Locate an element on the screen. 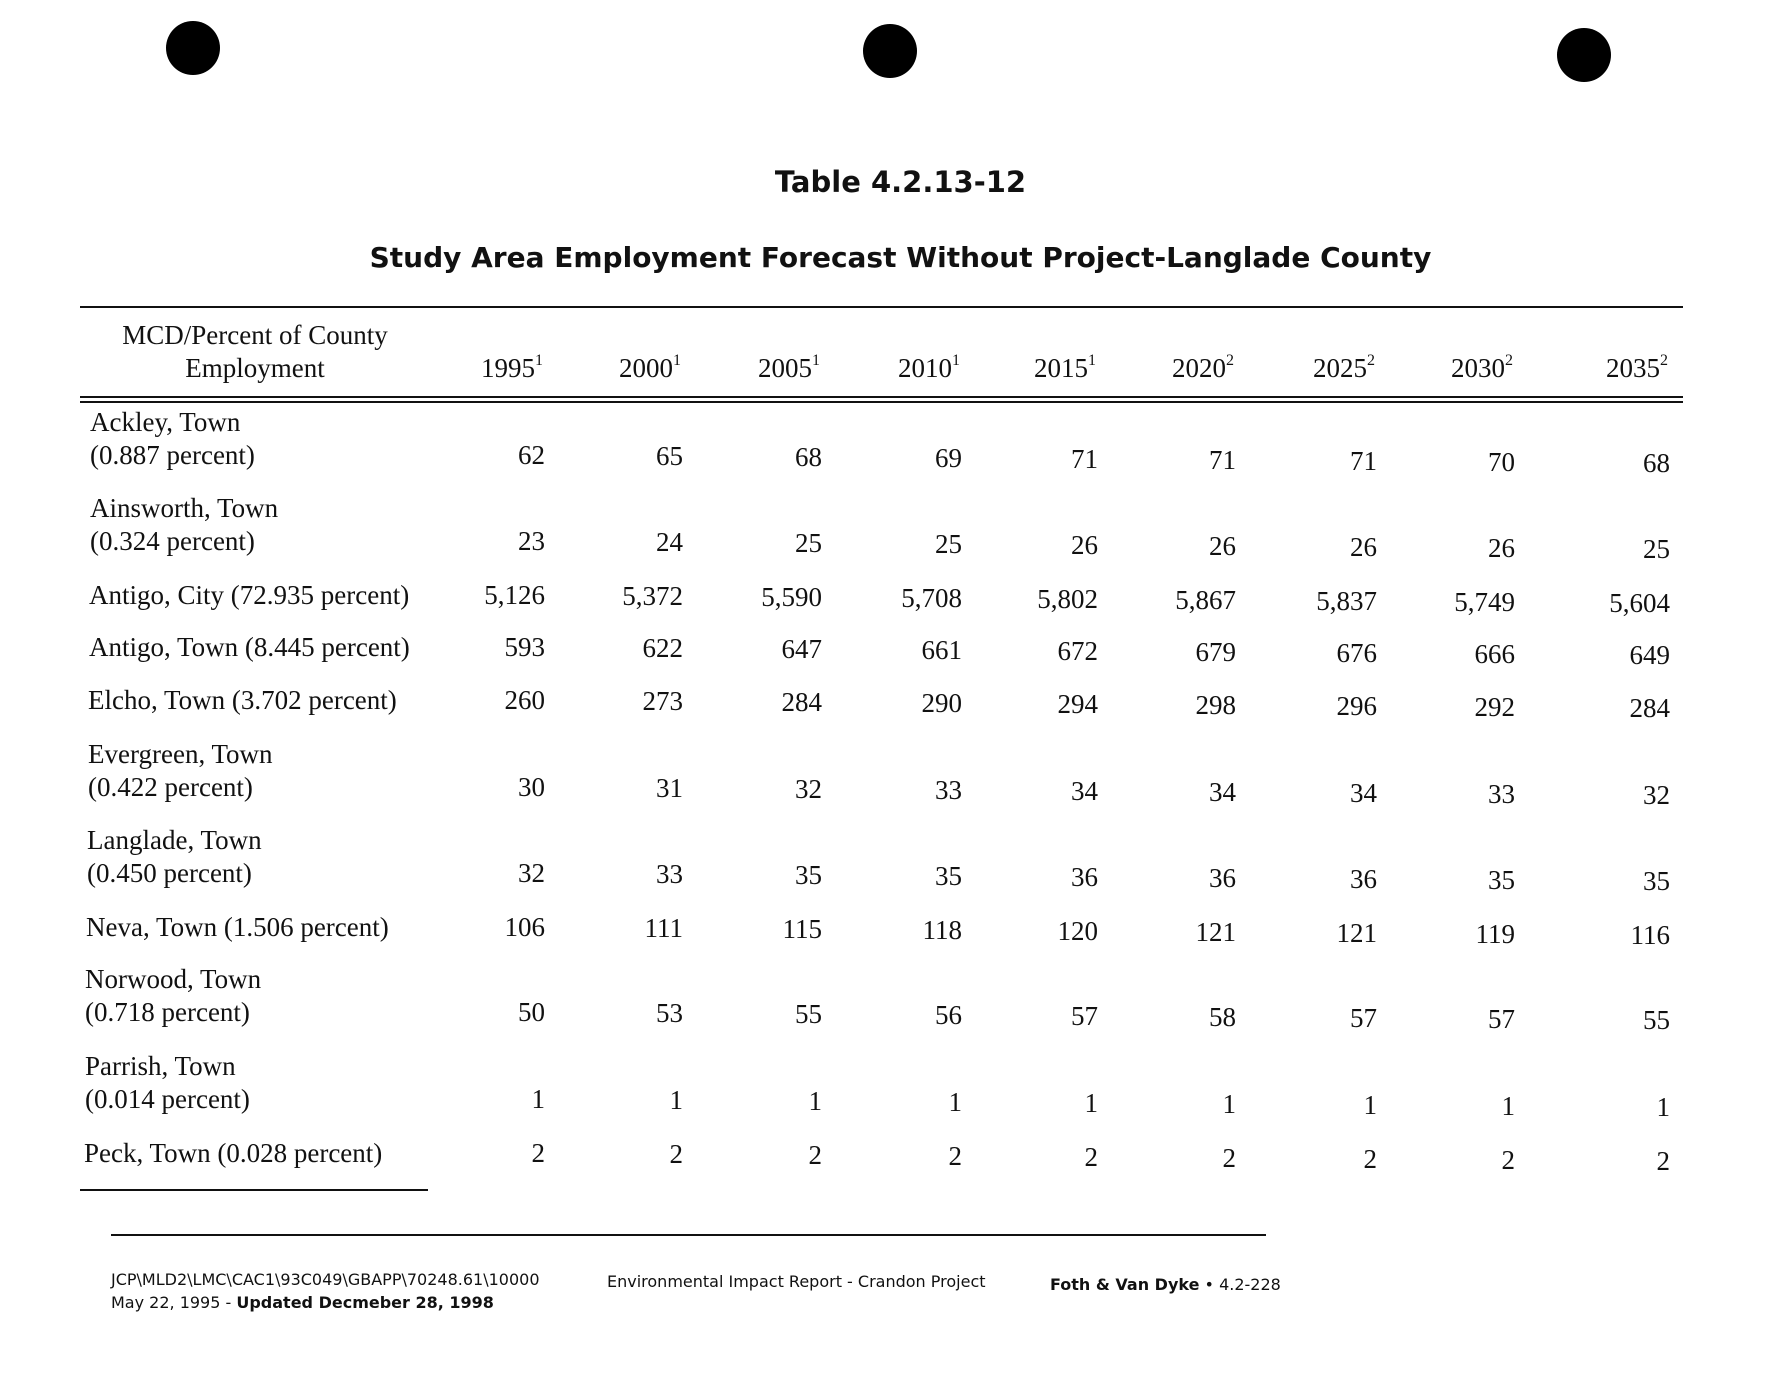 The image size is (1783, 1380). year: 2005 is located at coordinates (785, 368).